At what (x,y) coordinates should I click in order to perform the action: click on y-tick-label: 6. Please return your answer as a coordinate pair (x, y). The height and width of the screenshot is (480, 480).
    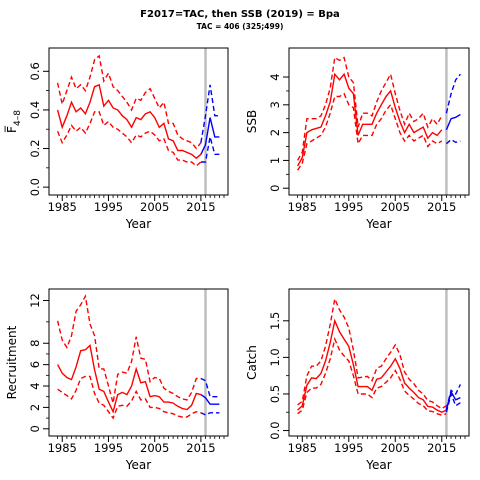
    Looking at the image, I should click on (35, 364).